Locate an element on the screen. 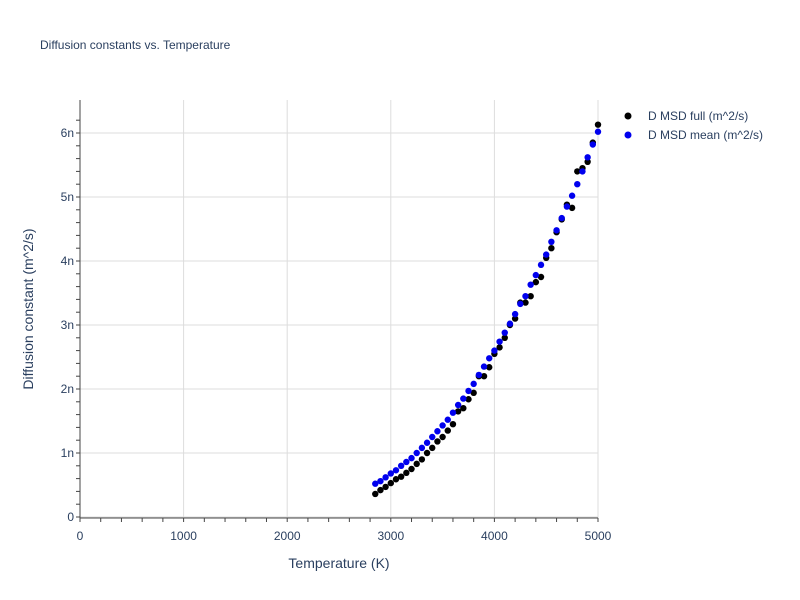 The height and width of the screenshot is (600, 800). y-axis-title: Diffusion constant (m^2/s) is located at coordinates (28, 308).